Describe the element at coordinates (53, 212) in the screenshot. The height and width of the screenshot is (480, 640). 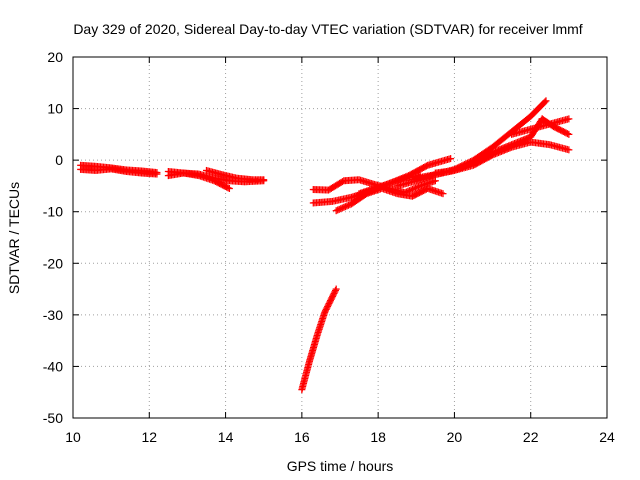
I see `y-tick-label: -10` at that location.